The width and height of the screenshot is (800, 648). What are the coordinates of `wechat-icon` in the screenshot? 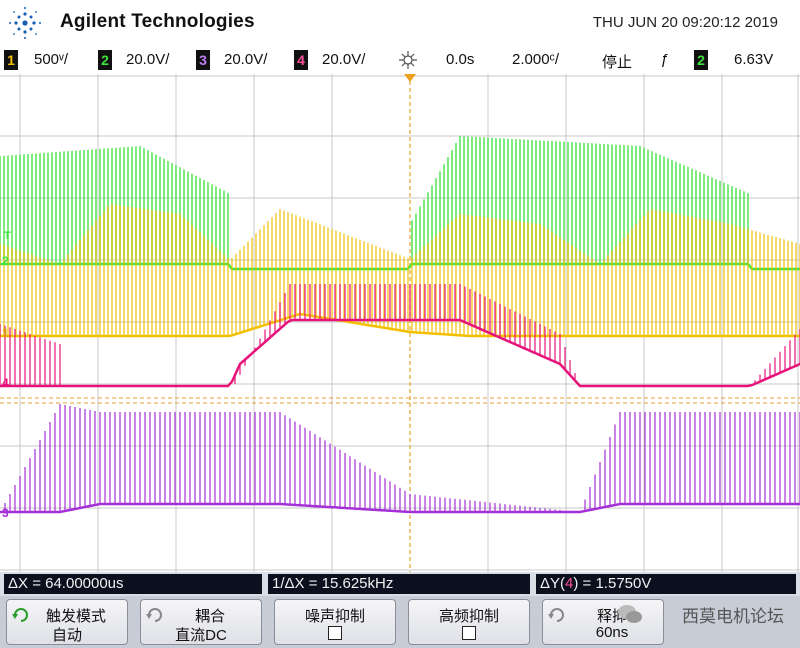 It's located at (630, 614).